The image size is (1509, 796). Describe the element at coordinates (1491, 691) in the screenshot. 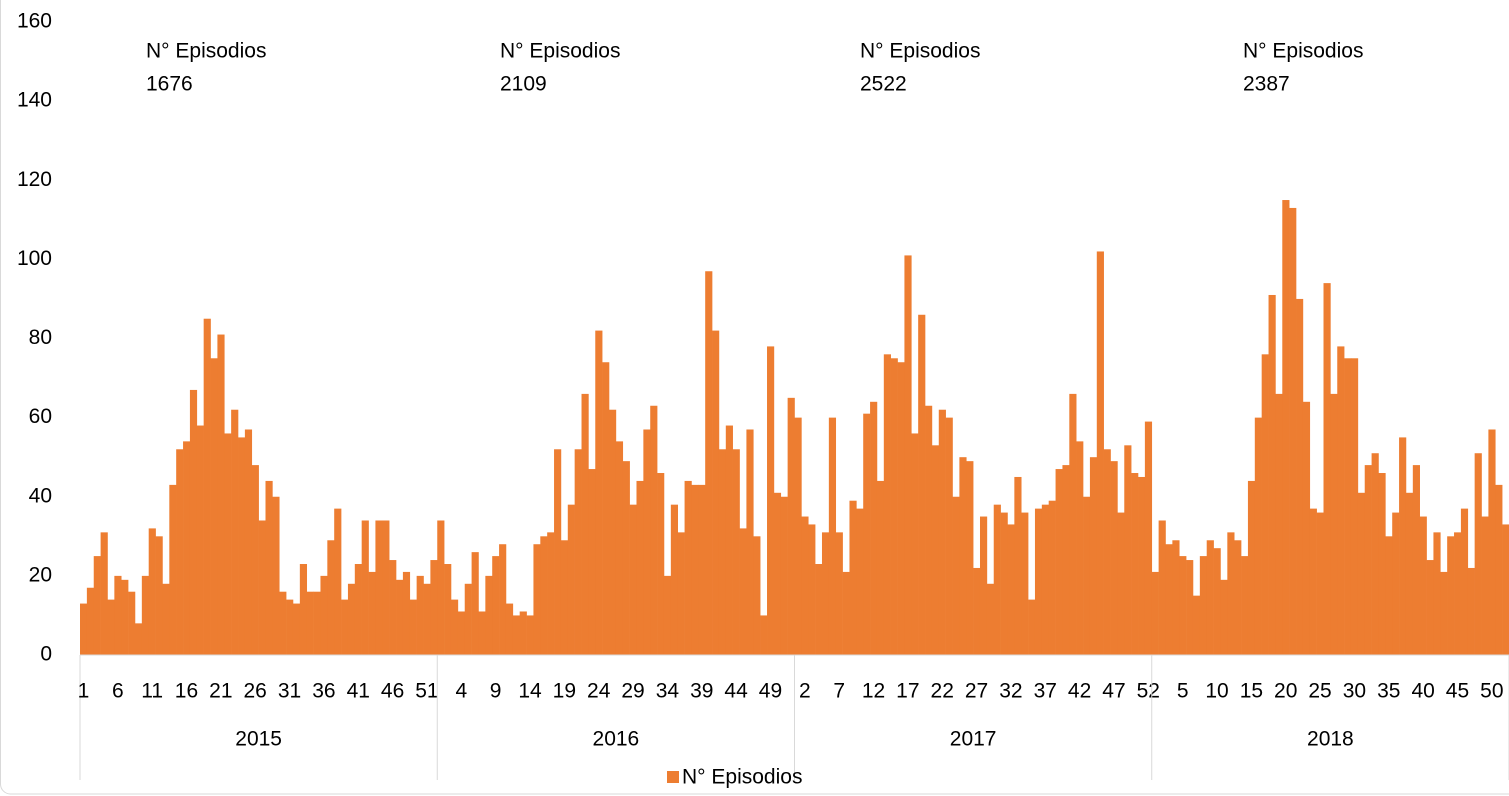

I see `x-tick-label: 50` at that location.